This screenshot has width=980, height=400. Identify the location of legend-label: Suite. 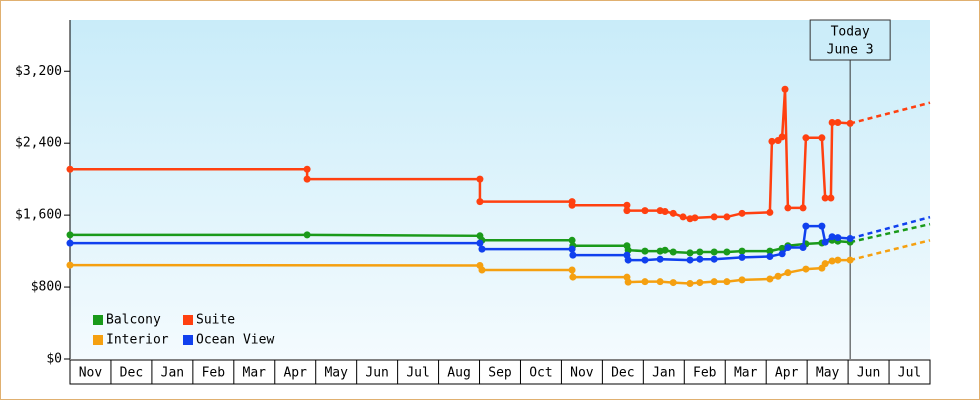
(215, 320).